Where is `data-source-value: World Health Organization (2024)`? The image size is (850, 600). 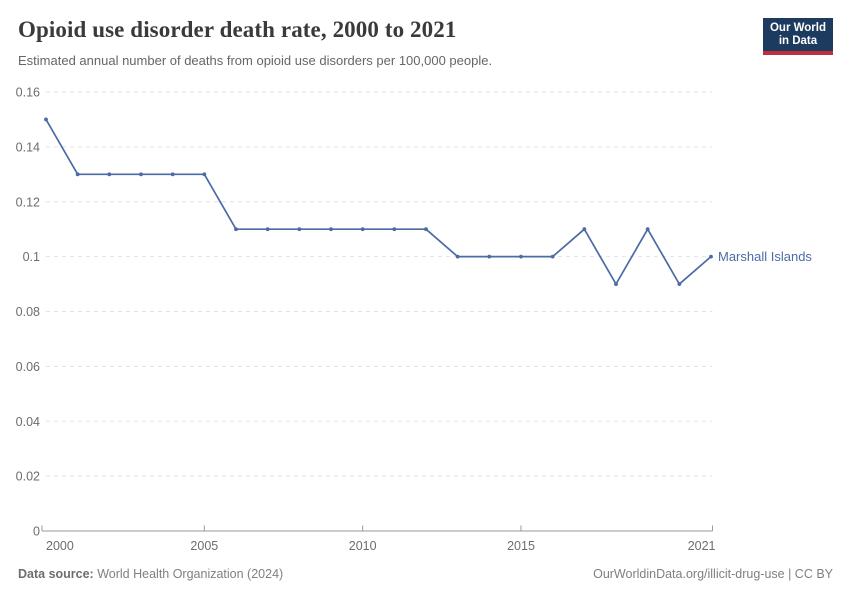
data-source-value: World Health Organization (2024) is located at coordinates (190, 574).